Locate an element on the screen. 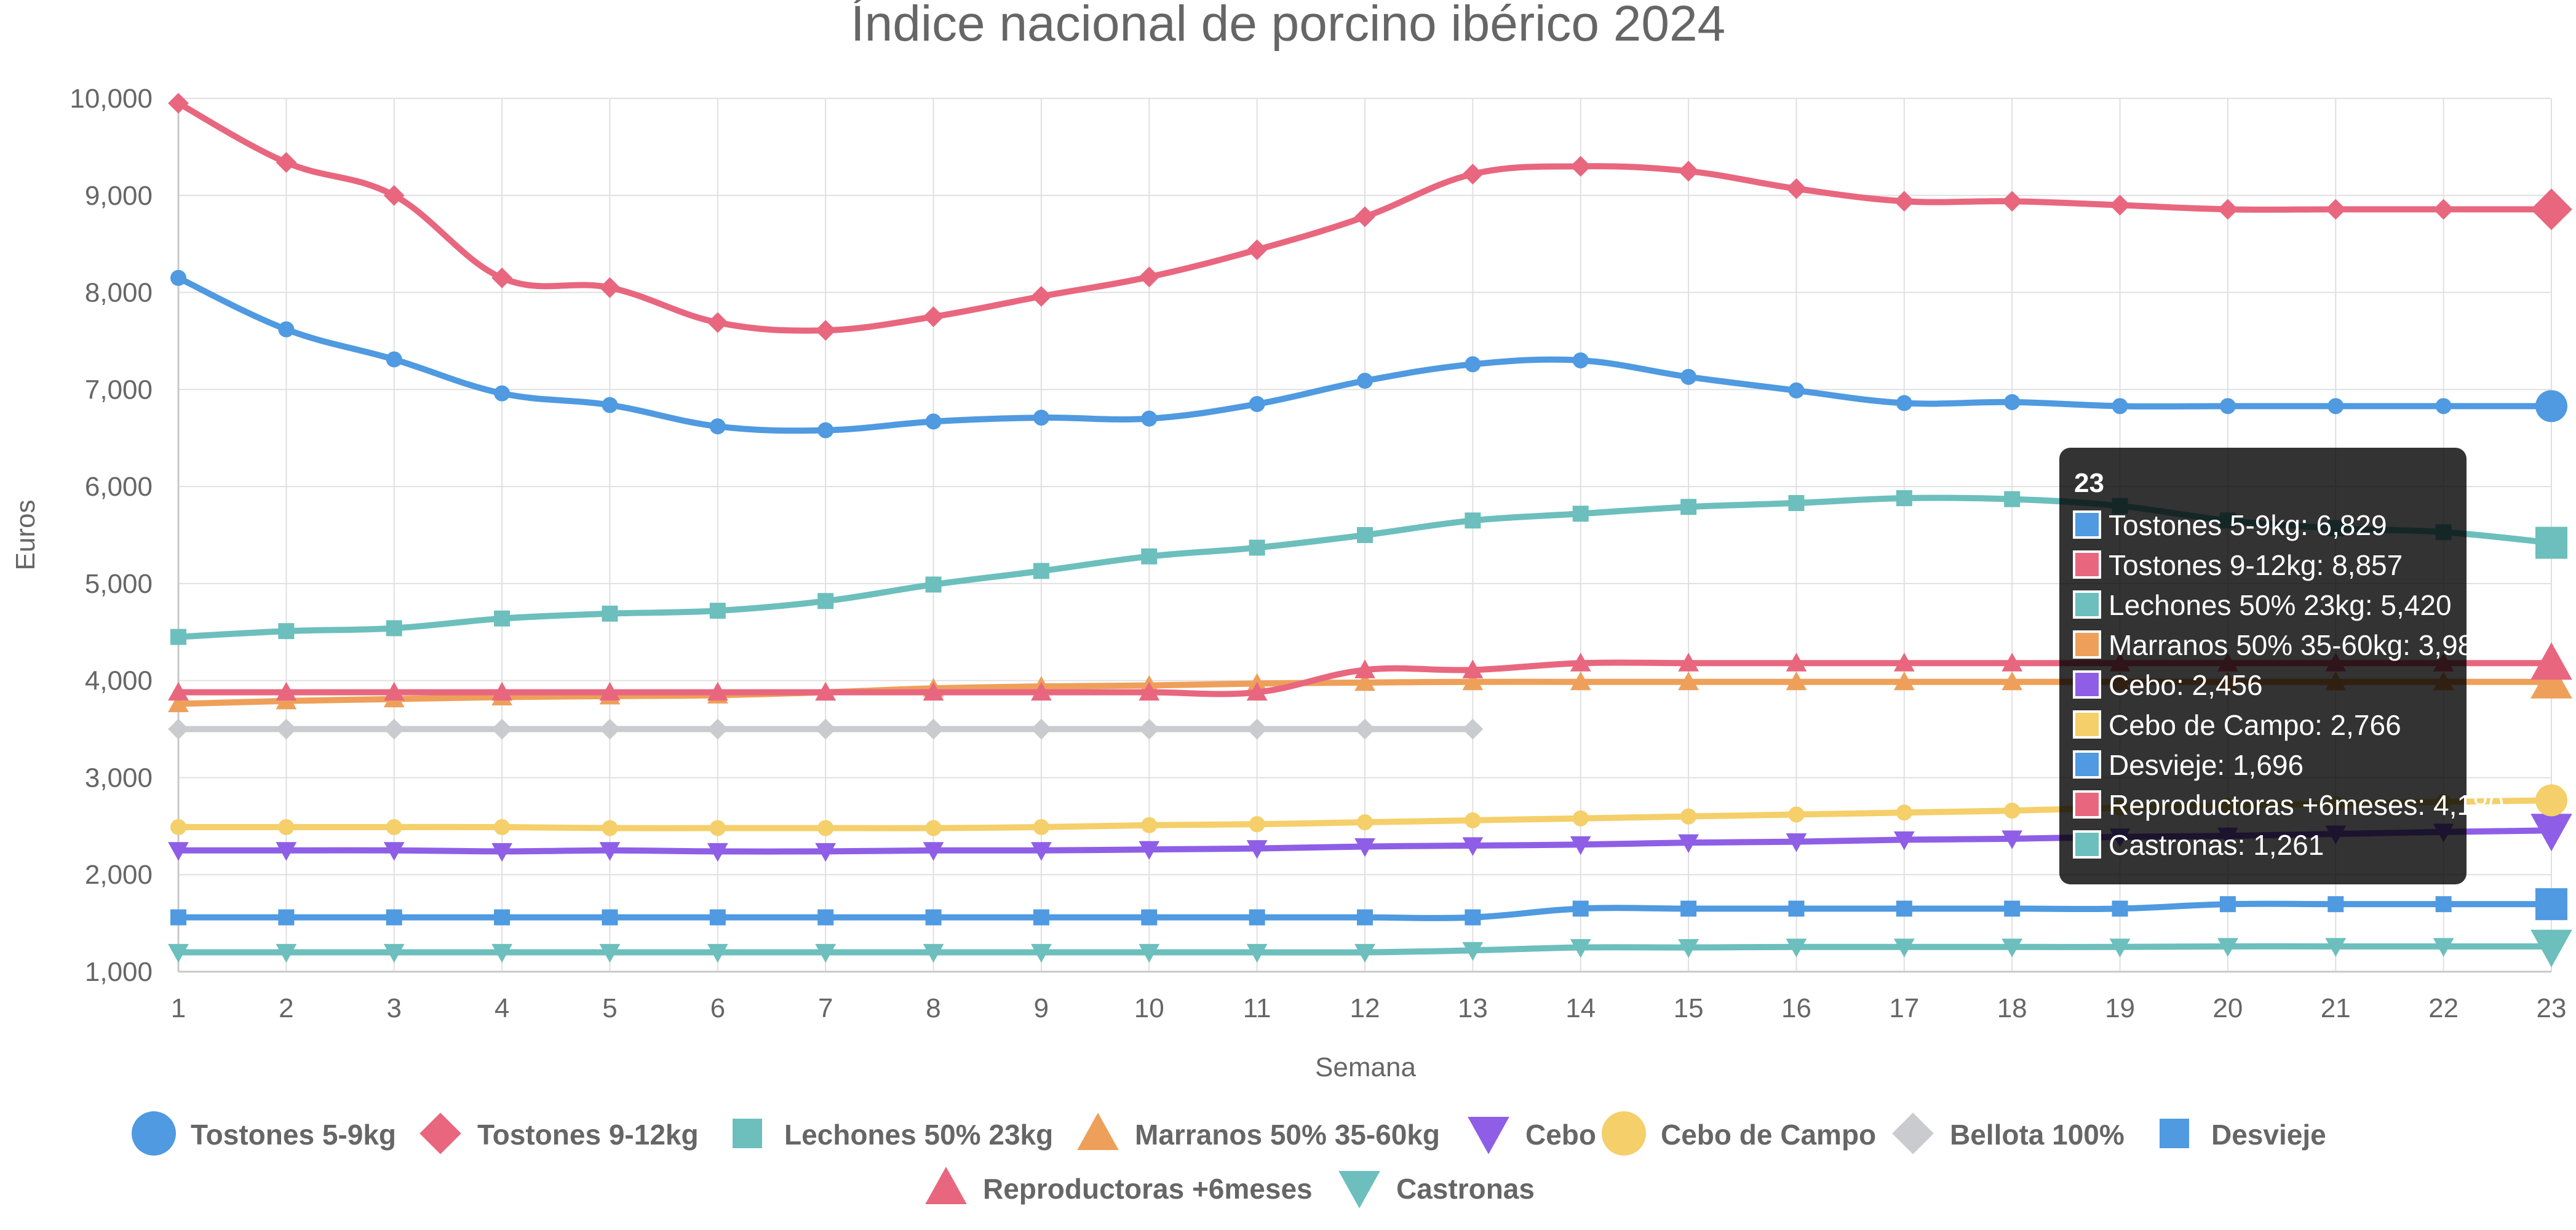 The width and height of the screenshot is (2576, 1230). legend-item: Tostones 9-12kg is located at coordinates (559, 1133).